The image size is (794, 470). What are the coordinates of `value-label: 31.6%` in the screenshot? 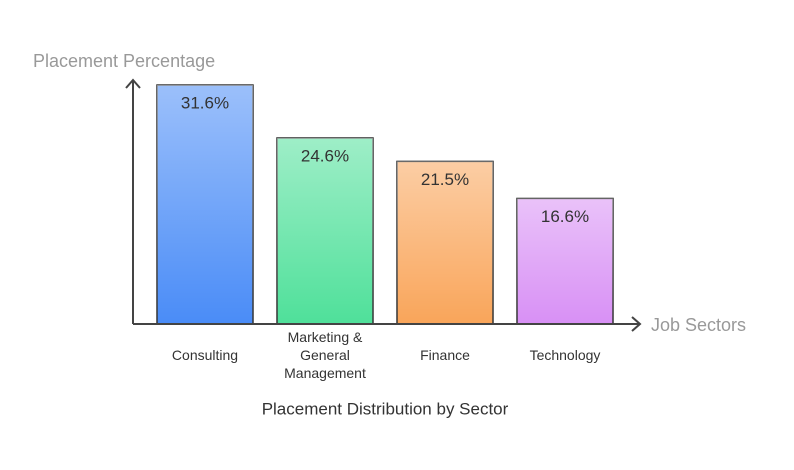 It's located at (205, 103).